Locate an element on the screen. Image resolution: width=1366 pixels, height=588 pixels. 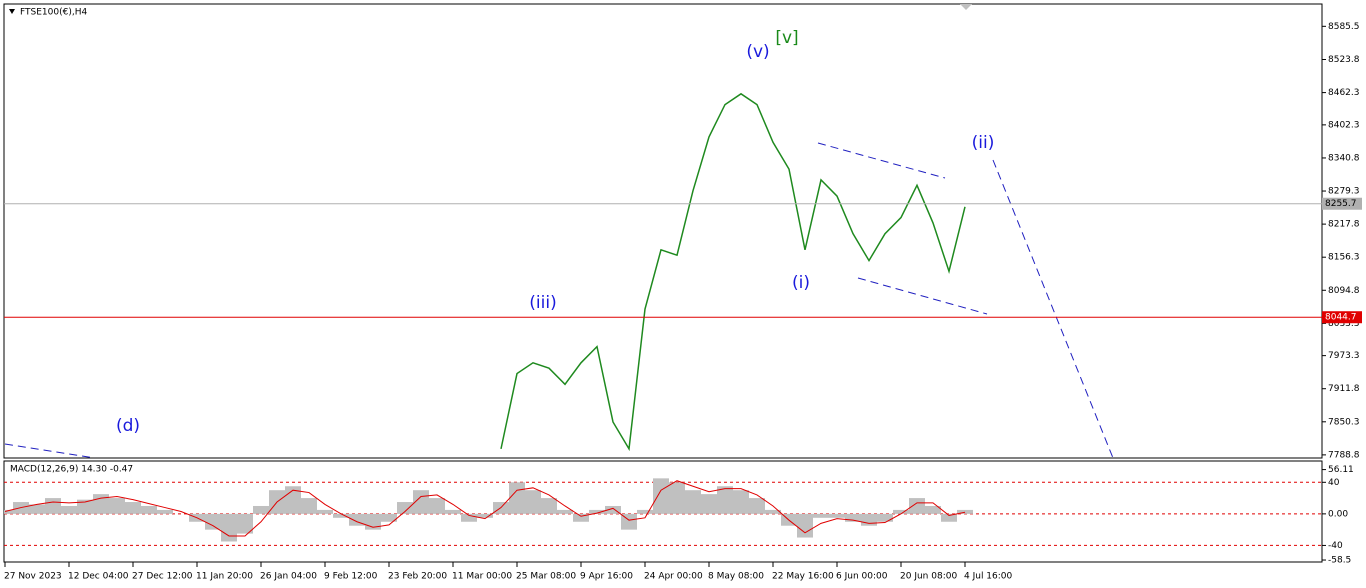
wave-label: (v) is located at coordinates (757, 52).